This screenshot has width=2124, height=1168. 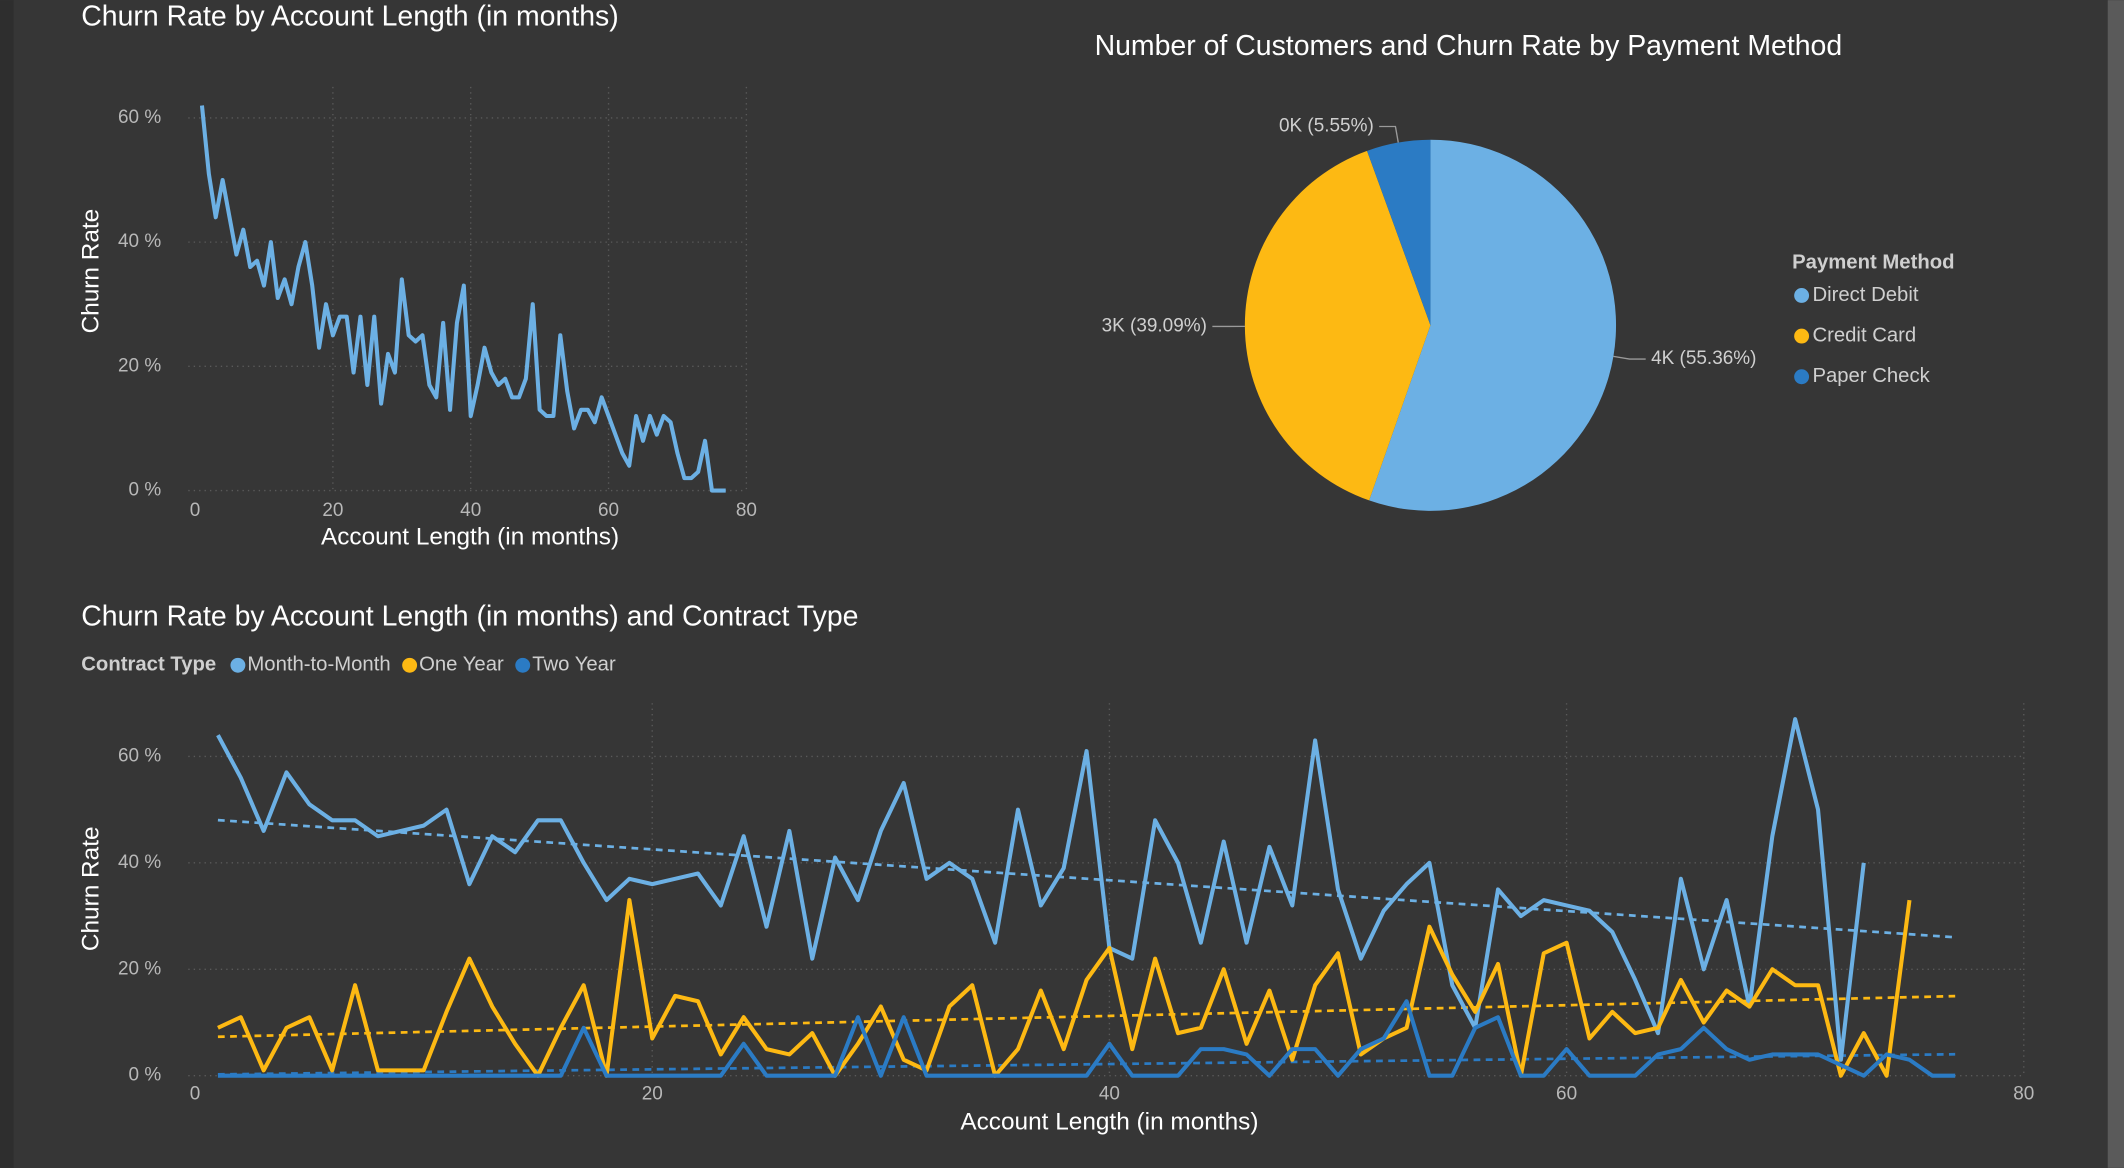 What do you see at coordinates (461, 665) in the screenshot?
I see `legend-label: One Year` at bounding box center [461, 665].